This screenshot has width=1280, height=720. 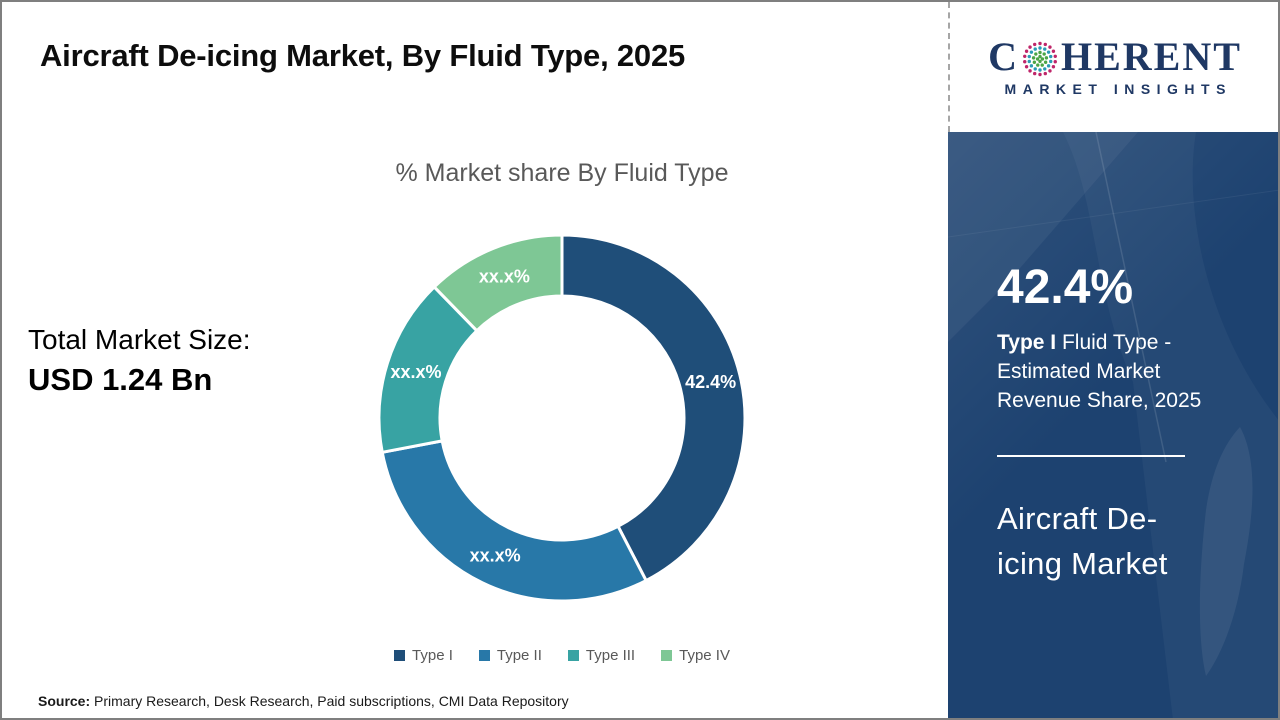 What do you see at coordinates (653, 408) in the screenshot?
I see `donut-slice-type-i` at bounding box center [653, 408].